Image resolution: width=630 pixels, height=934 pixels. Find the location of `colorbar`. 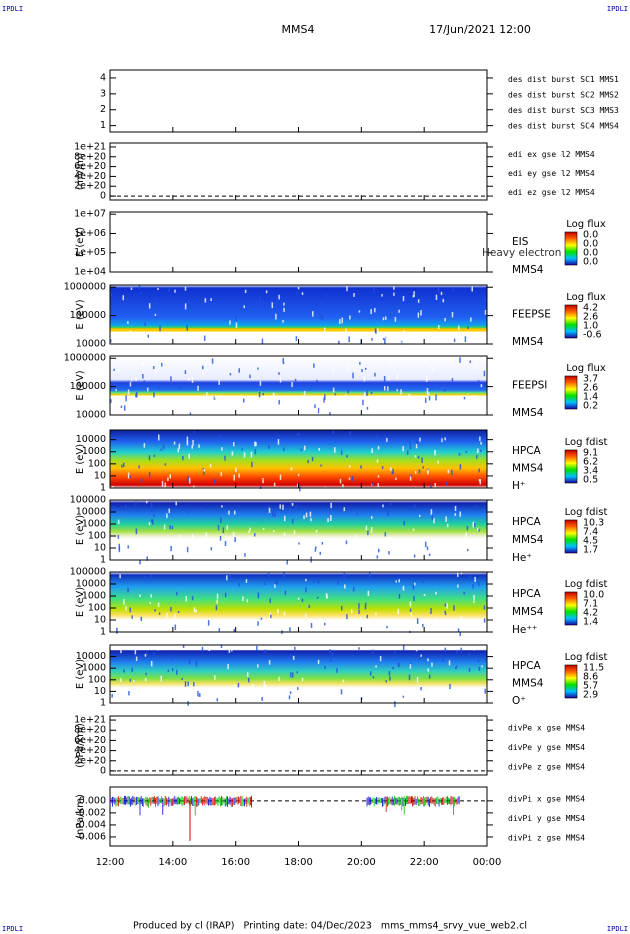

colorbar is located at coordinates (571, 681).